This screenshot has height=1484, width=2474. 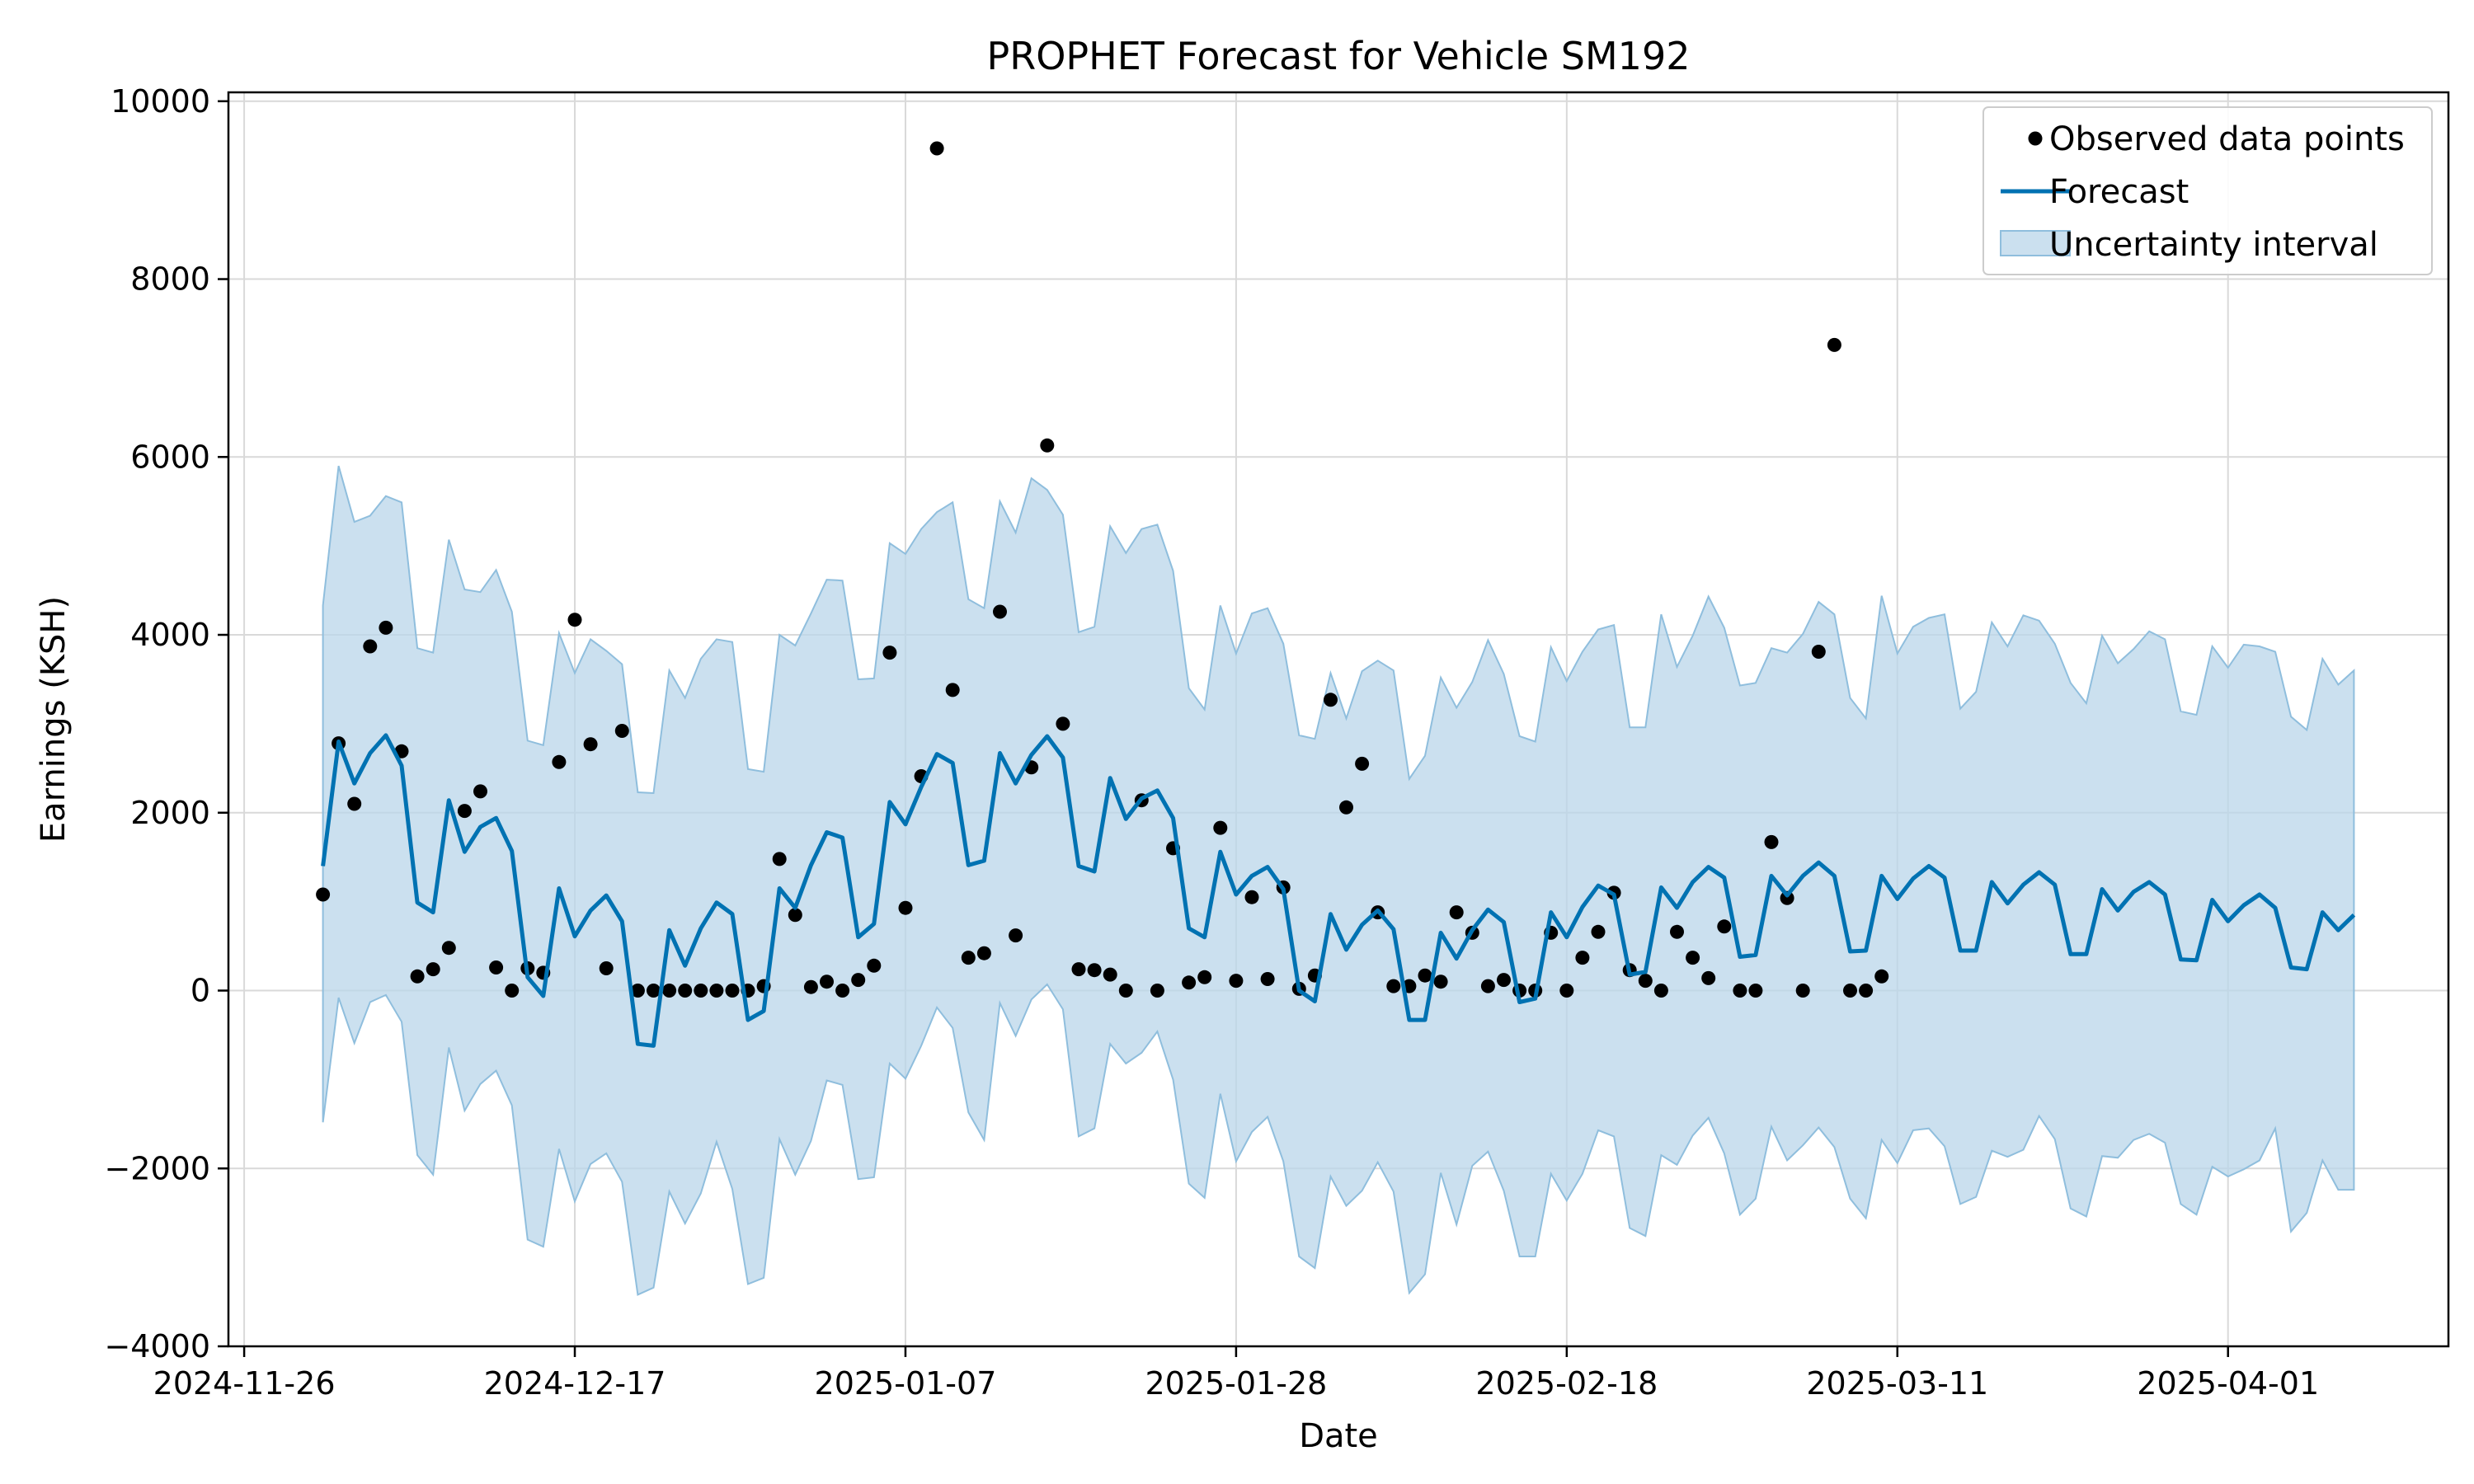 What do you see at coordinates (1338, 1436) in the screenshot?
I see `x-axis-label: Date` at bounding box center [1338, 1436].